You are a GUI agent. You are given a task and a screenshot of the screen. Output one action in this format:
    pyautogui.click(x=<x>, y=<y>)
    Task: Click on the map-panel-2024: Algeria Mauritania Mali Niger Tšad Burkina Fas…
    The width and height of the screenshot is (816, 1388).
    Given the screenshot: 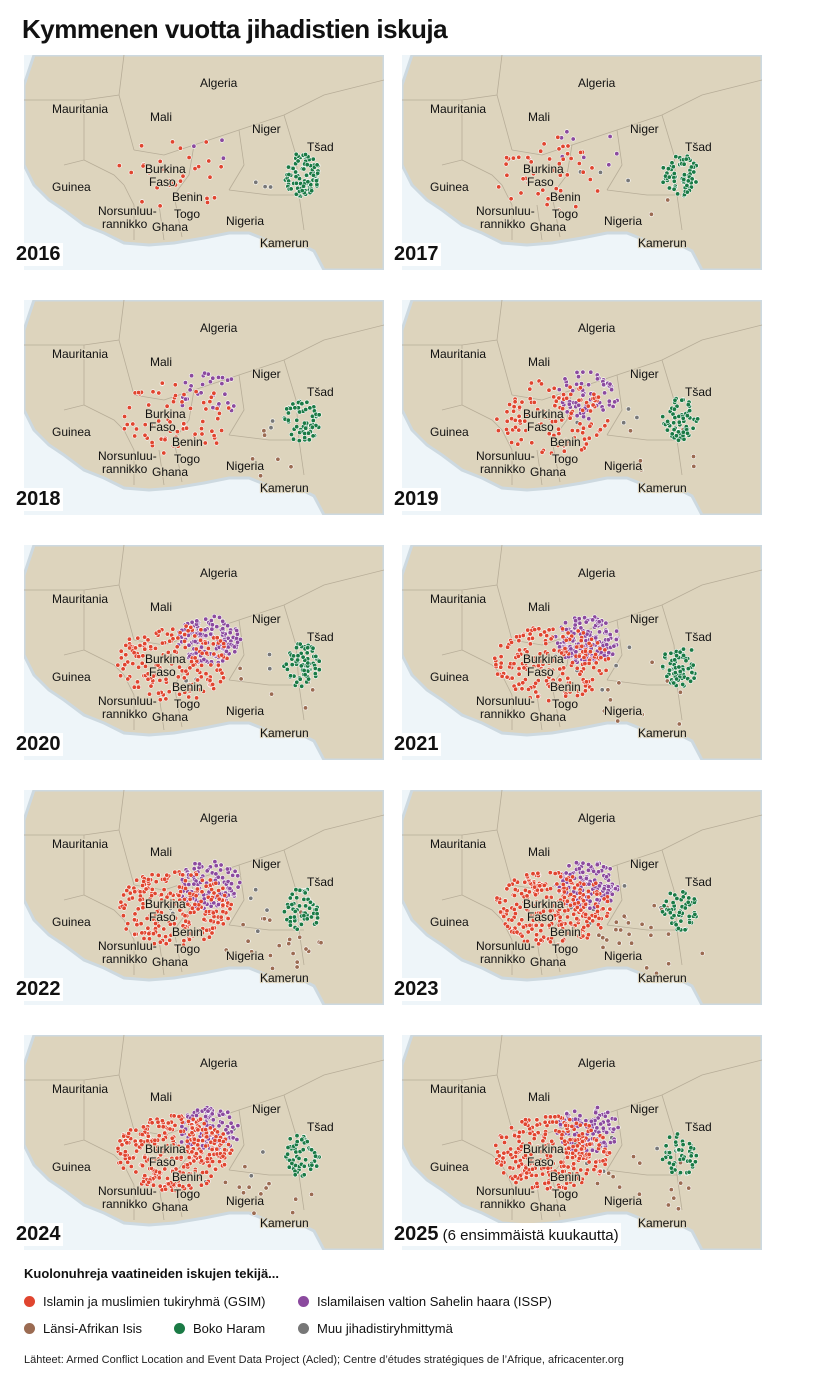 What is the action you would take?
    pyautogui.click(x=204, y=1155)
    